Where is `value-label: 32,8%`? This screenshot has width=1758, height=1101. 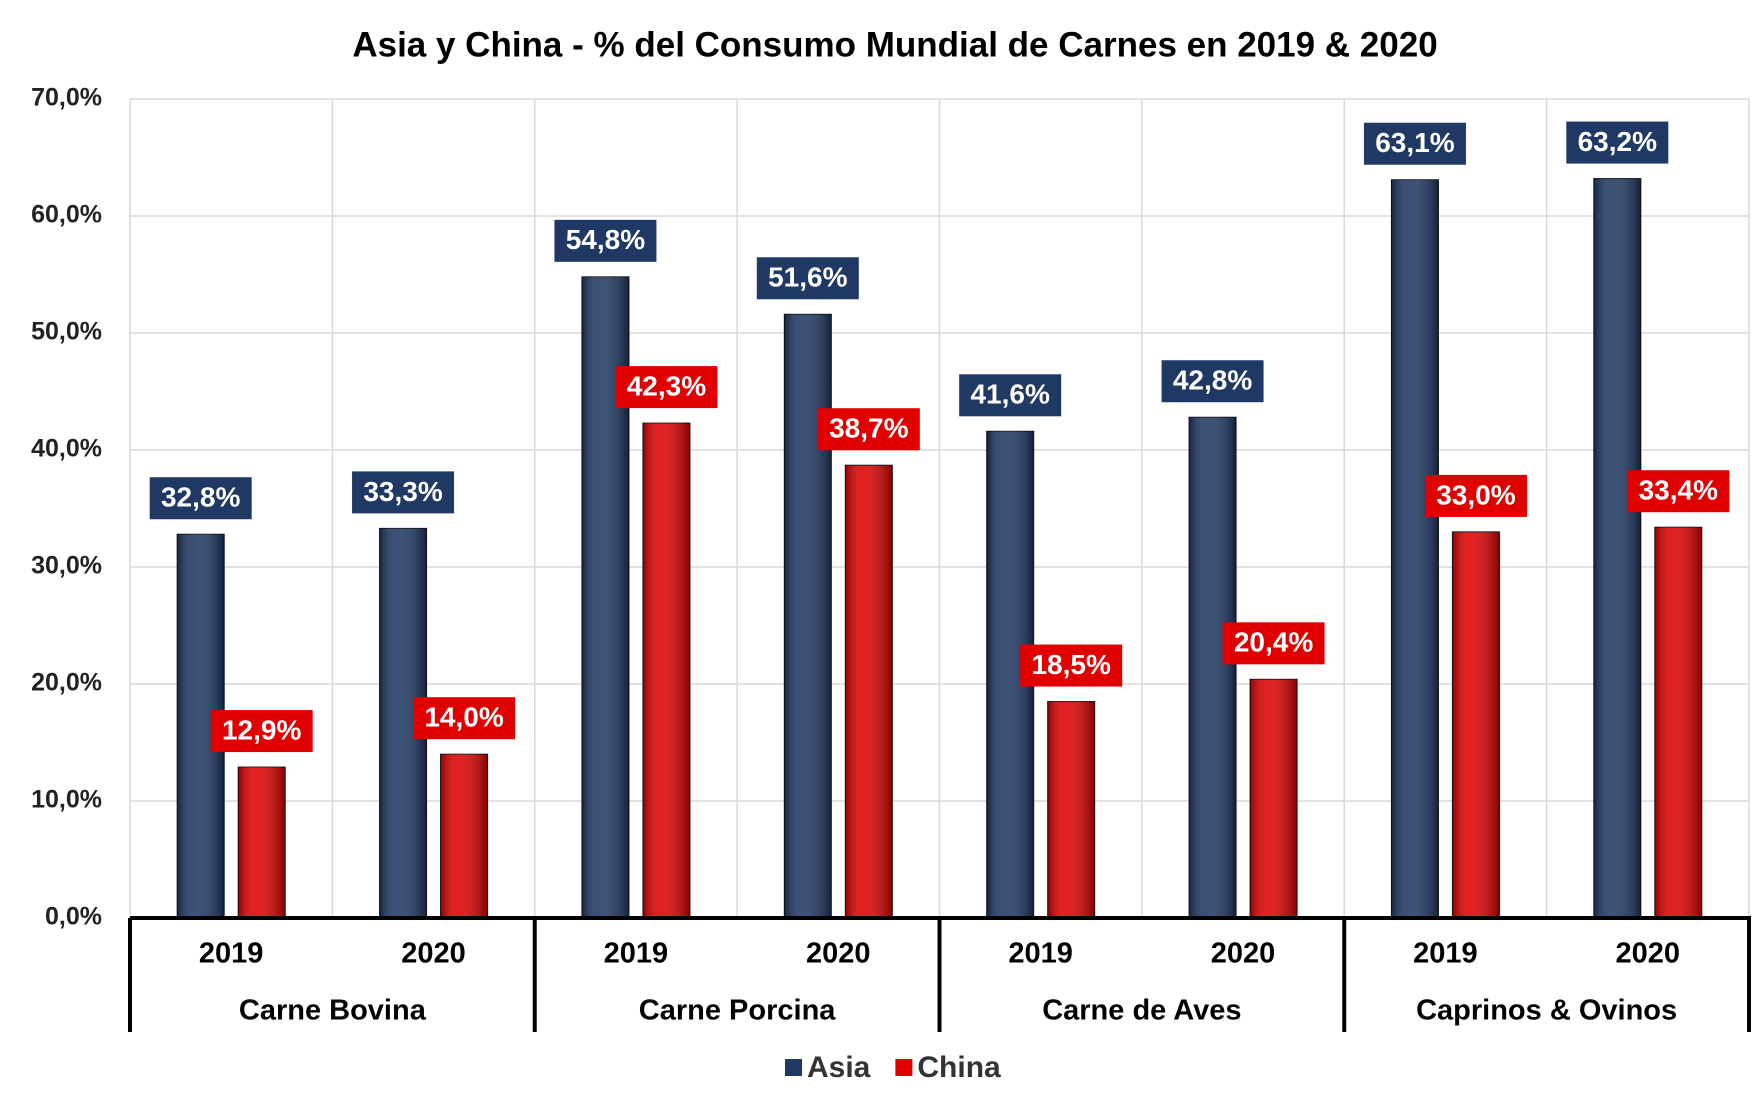 value-label: 32,8% is located at coordinates (200, 497).